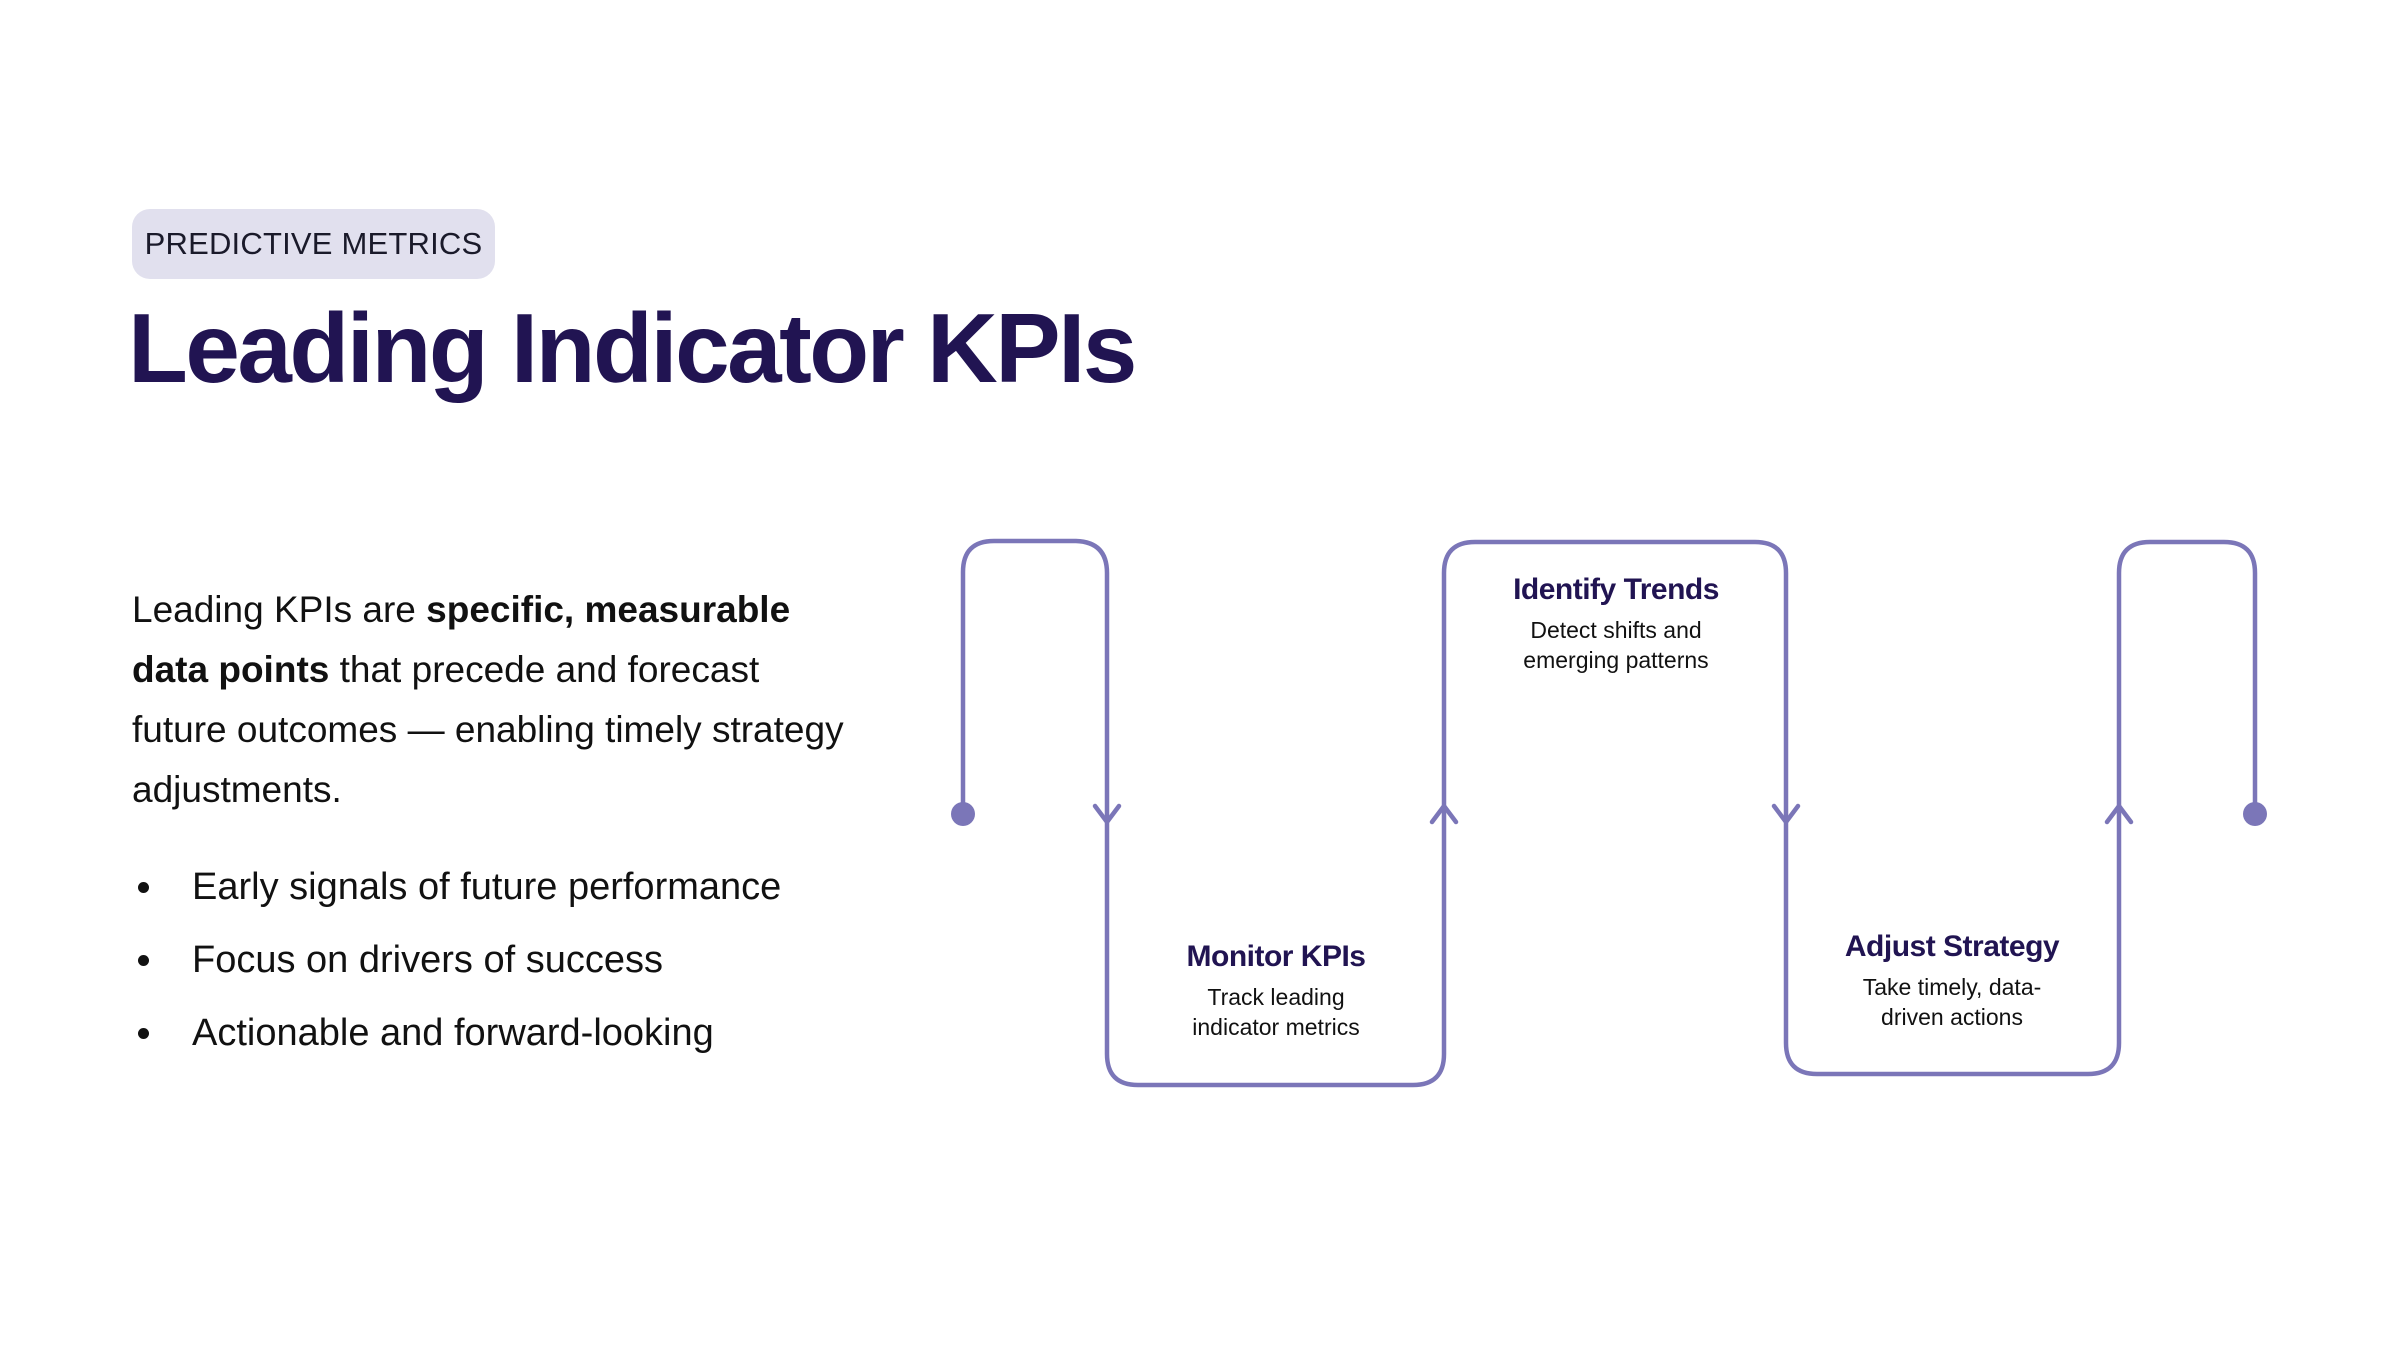  Describe the element at coordinates (453, 1033) in the screenshot. I see `list-item-text: Actionable and forward-looking` at that location.